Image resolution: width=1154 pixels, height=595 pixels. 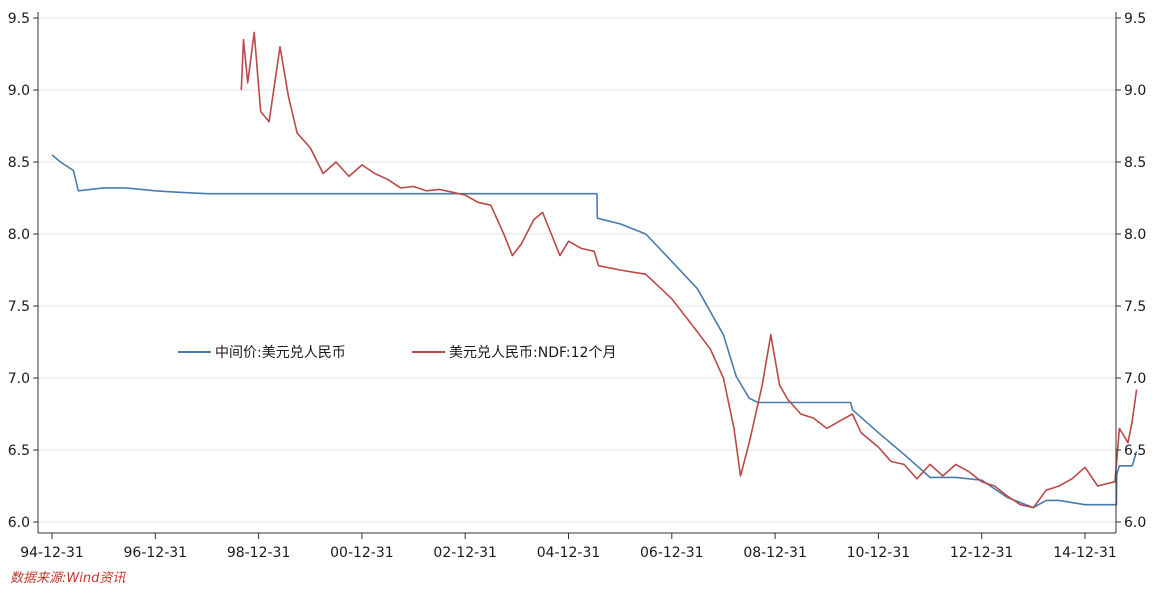 I want to click on y-tick-label-left: 6.5, so click(x=19, y=451).